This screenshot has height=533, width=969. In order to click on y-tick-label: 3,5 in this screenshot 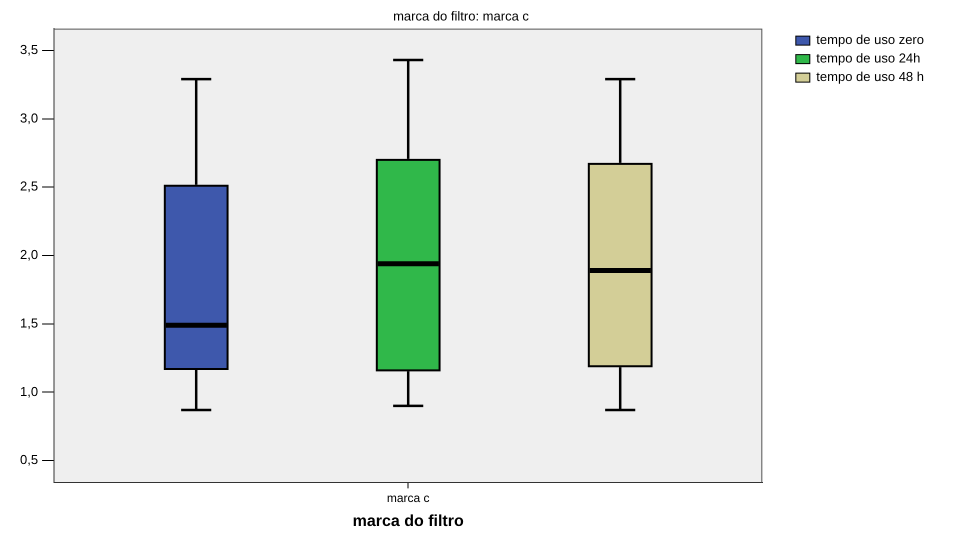, I will do `click(29, 50)`.